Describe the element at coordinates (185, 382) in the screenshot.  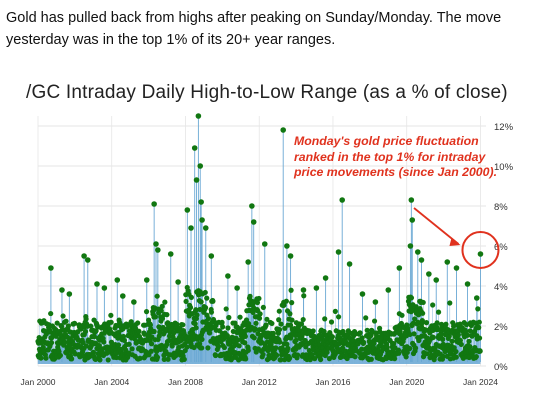
I see `x-tick-label: Jan 2008` at that location.